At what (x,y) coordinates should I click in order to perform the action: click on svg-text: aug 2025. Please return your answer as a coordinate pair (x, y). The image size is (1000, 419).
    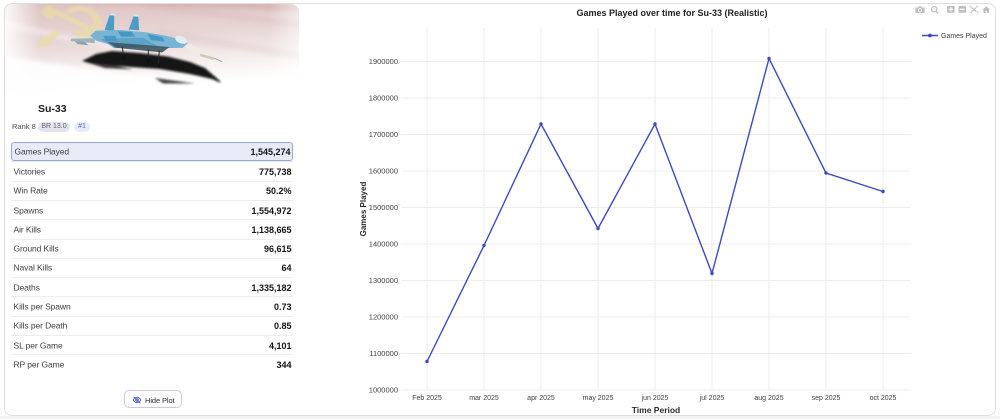
    Looking at the image, I should click on (768, 398).